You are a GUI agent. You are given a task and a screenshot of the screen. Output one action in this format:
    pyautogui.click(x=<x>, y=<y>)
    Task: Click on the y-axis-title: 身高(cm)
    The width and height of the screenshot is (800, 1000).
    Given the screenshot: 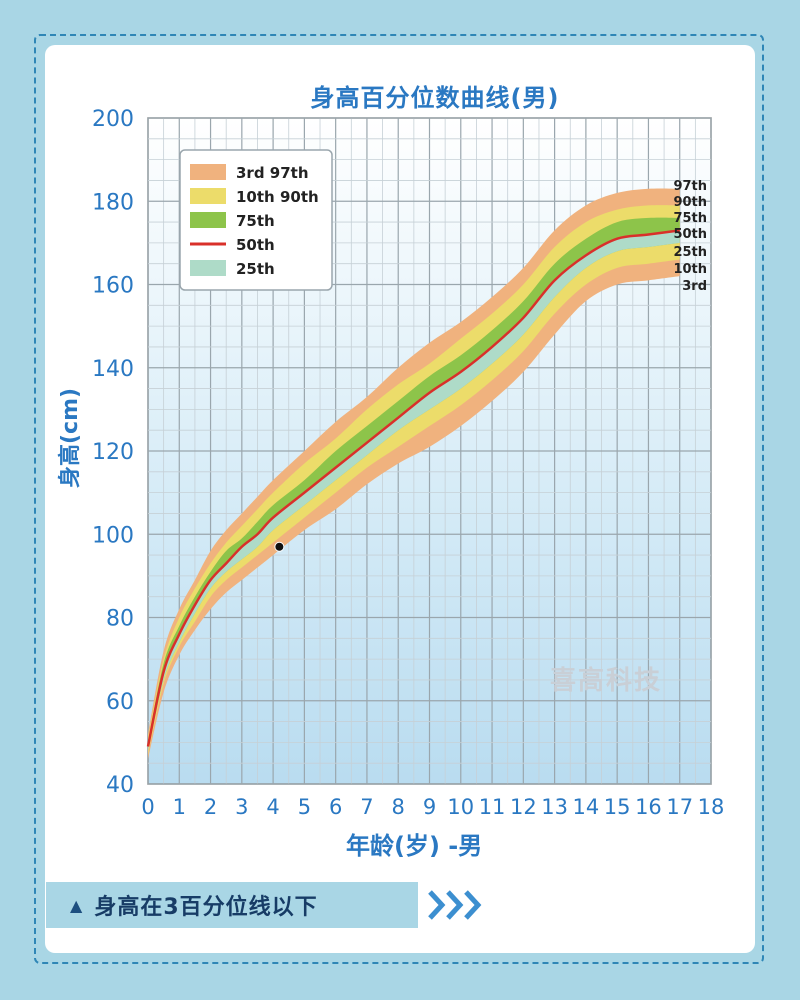 What is the action you would take?
    pyautogui.click(x=70, y=437)
    